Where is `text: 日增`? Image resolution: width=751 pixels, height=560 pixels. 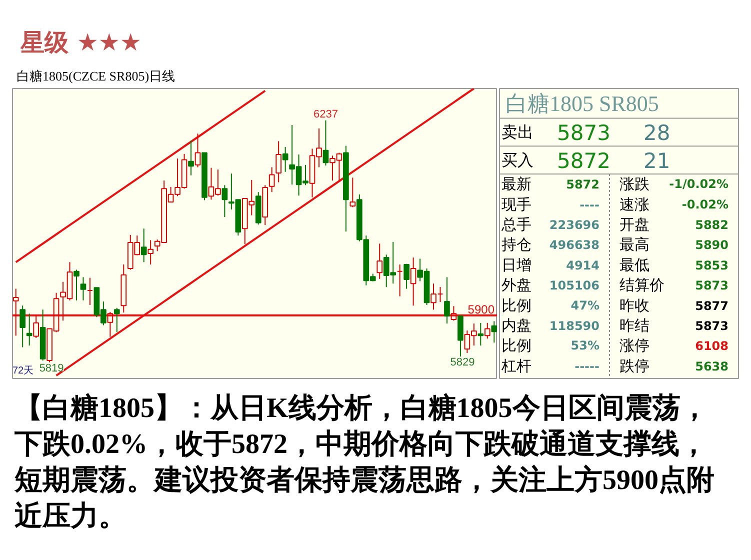
text: 日增 is located at coordinates (517, 265).